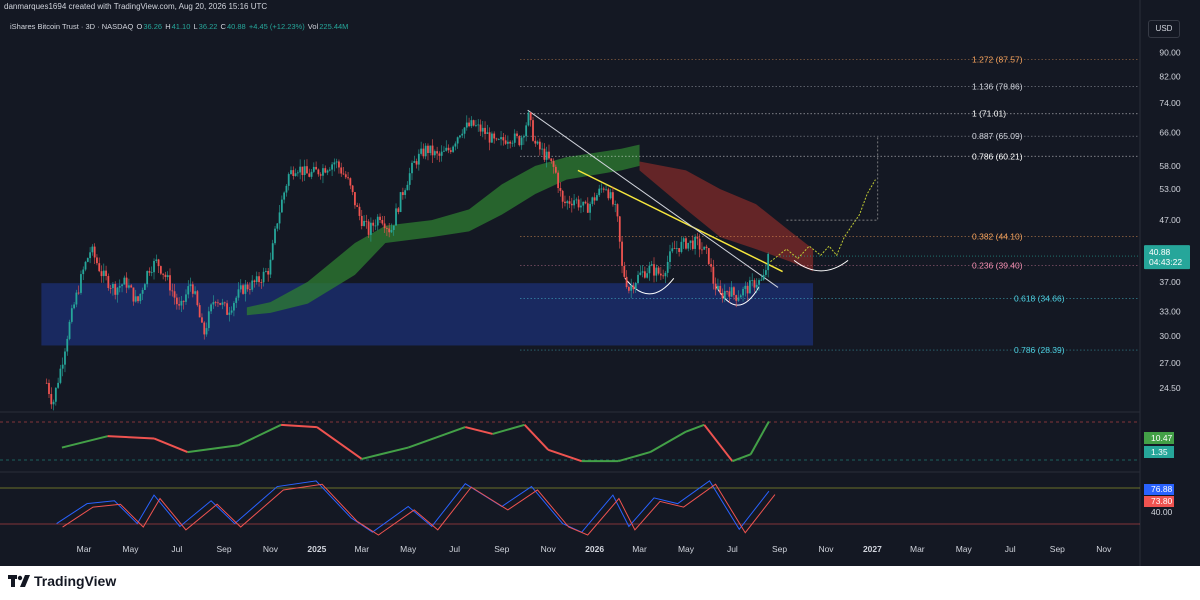 The image size is (1200, 600). Describe the element at coordinates (84, 549) in the screenshot. I see `time-tick-label: Mar` at that location.